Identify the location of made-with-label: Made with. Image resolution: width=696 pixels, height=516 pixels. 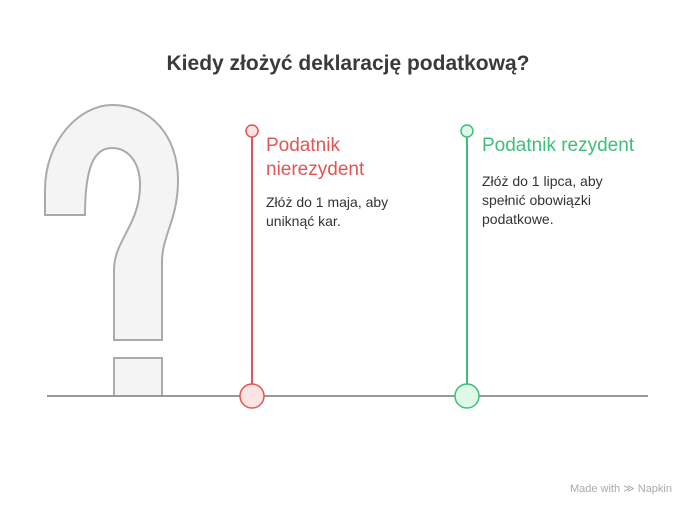
(595, 489).